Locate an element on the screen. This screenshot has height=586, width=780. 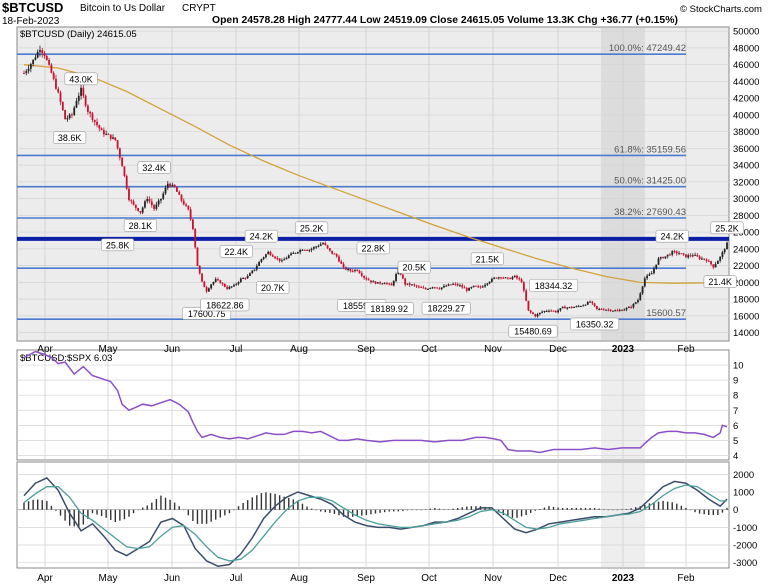
price-annotation: 18622.86 is located at coordinates (225, 305).